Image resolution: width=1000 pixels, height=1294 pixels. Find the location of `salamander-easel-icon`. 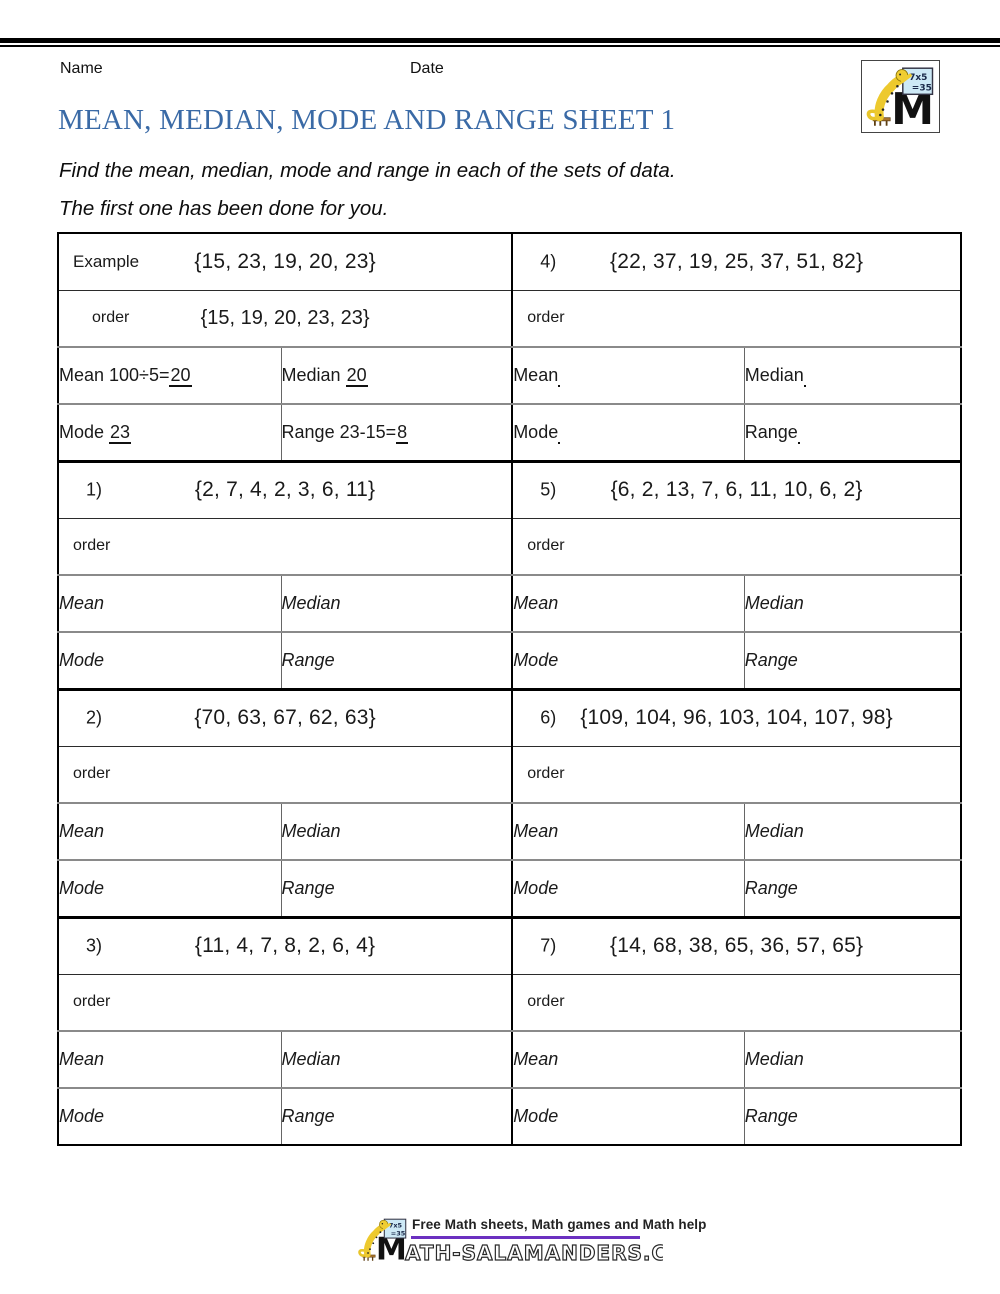

salamander-easel-icon is located at coordinates (901, 97).